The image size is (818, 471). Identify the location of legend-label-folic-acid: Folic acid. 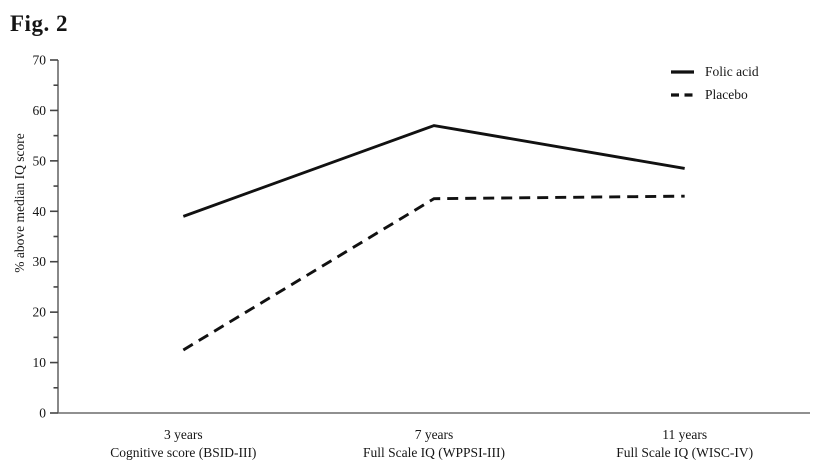
(732, 71).